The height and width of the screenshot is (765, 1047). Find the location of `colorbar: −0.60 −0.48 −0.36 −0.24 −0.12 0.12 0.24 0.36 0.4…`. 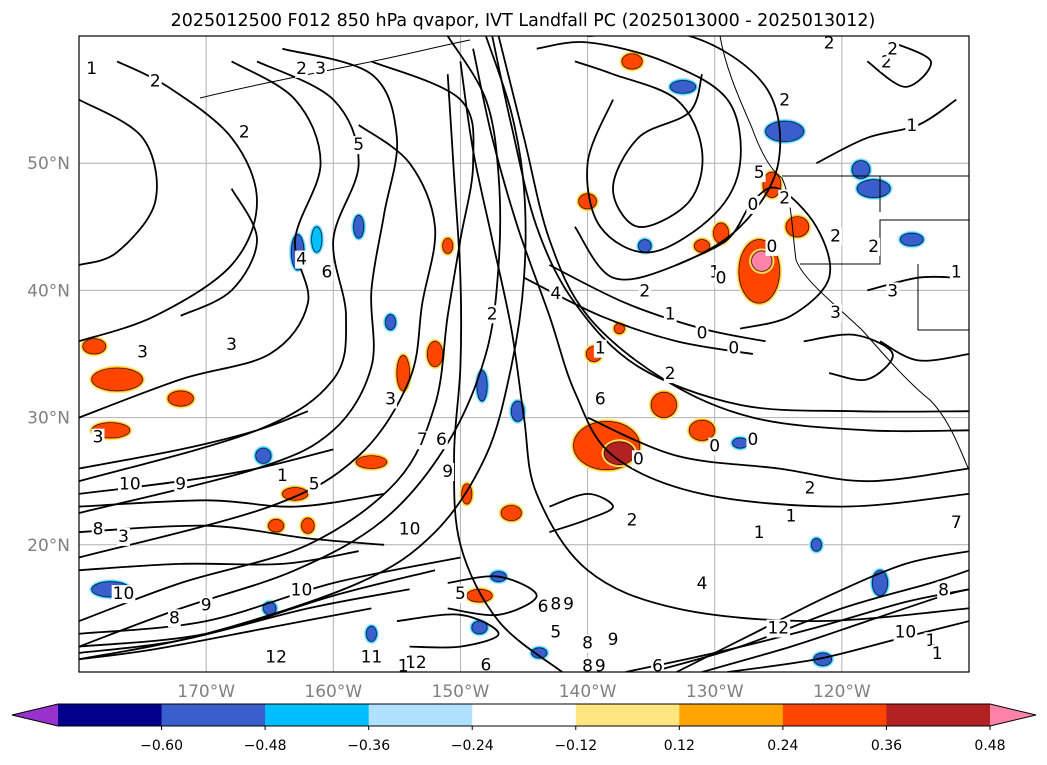

colorbar: −0.60 −0.48 −0.36 −0.24 −0.12 0.12 0.24 0.36 0.4… is located at coordinates (524, 728).